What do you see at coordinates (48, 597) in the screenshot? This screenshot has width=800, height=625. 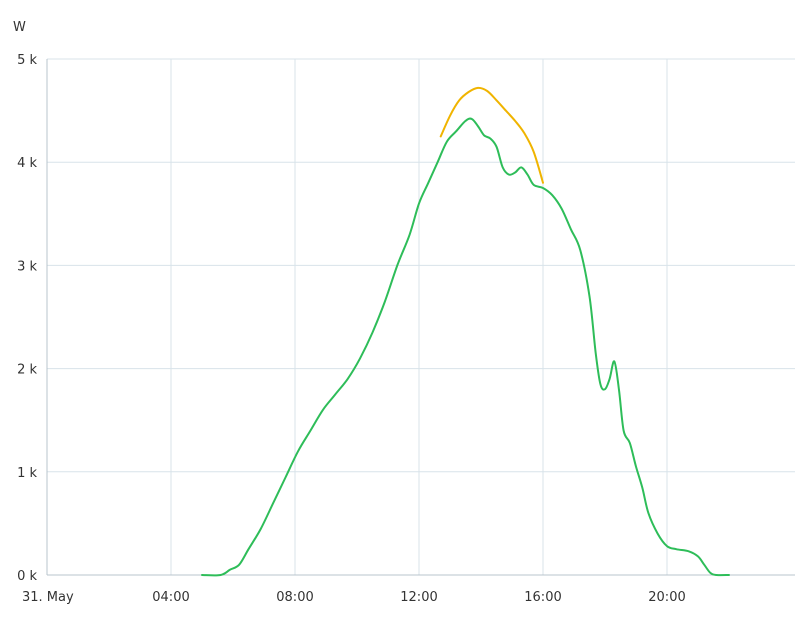 I see `x-tick-label: 31. May` at bounding box center [48, 597].